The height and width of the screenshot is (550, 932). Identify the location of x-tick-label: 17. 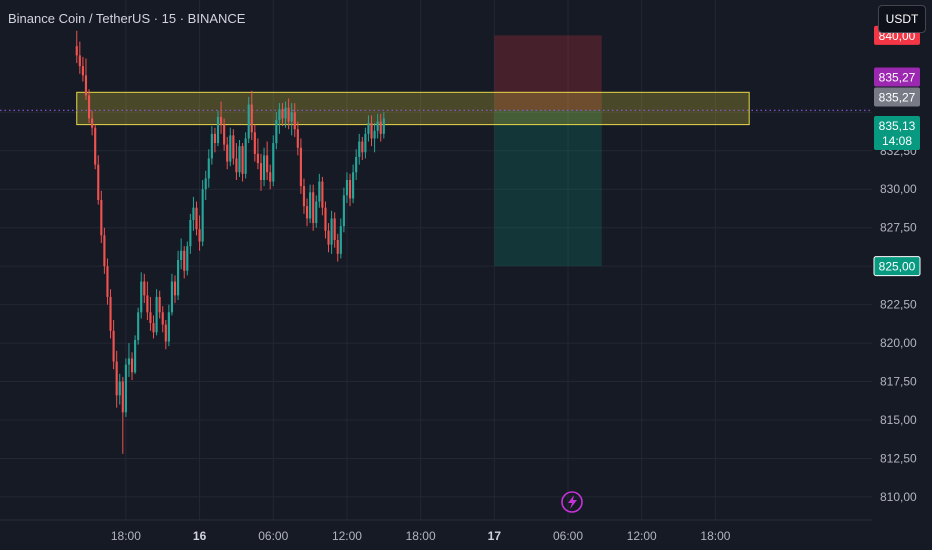
(495, 536).